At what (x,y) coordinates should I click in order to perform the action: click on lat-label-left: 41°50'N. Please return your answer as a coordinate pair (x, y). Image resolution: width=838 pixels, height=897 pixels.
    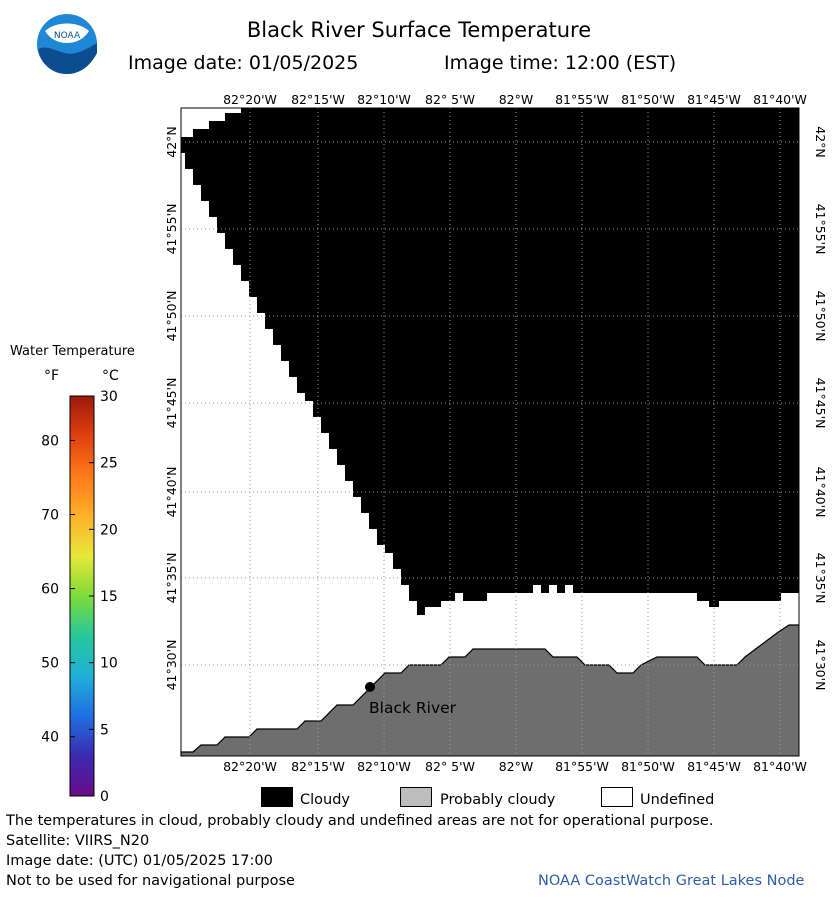
    Looking at the image, I should click on (171, 316).